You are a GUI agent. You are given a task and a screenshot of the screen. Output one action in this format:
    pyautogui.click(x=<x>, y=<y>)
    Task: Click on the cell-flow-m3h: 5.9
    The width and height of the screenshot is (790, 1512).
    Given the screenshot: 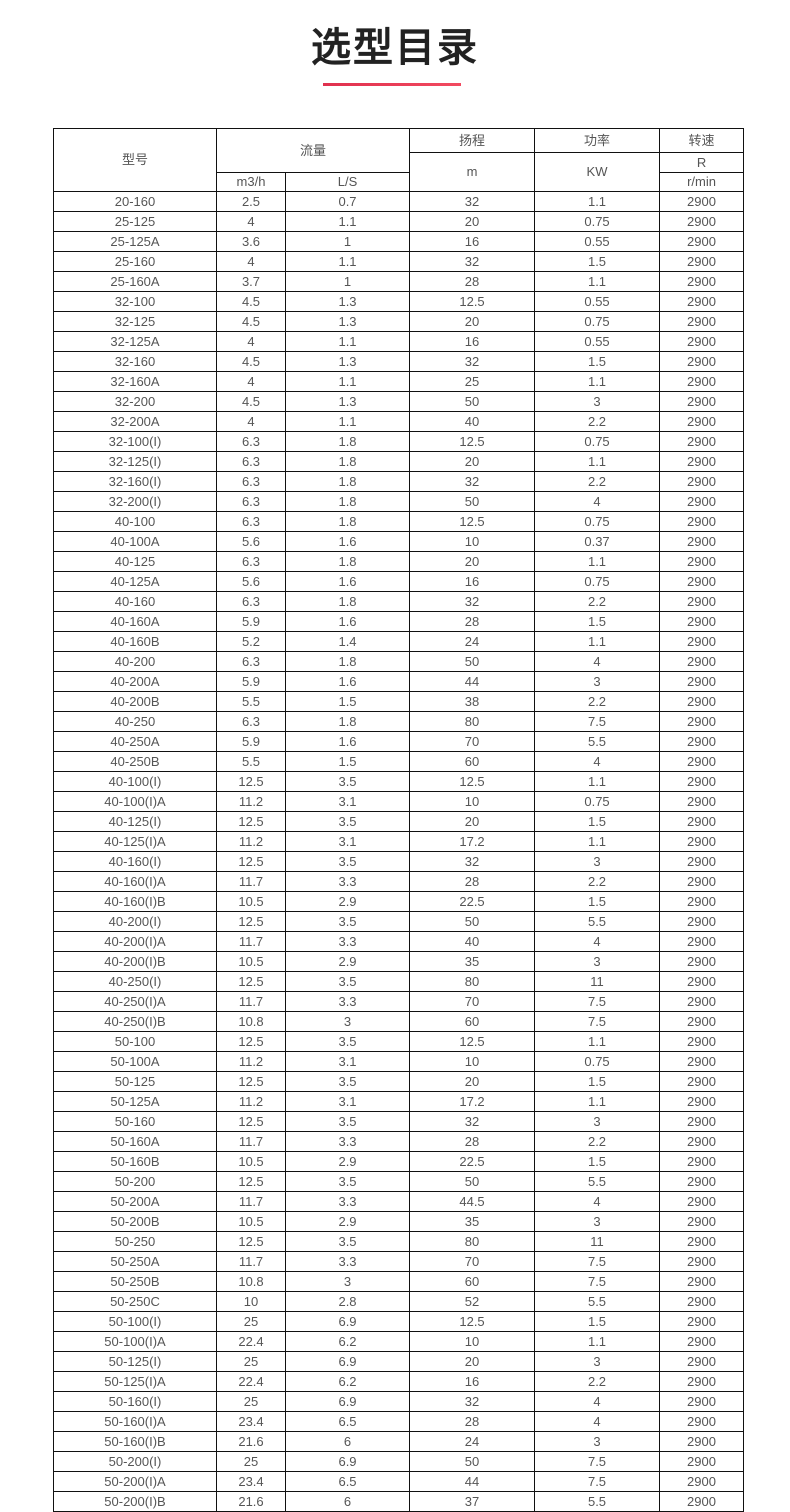 What is the action you would take?
    pyautogui.click(x=251, y=741)
    